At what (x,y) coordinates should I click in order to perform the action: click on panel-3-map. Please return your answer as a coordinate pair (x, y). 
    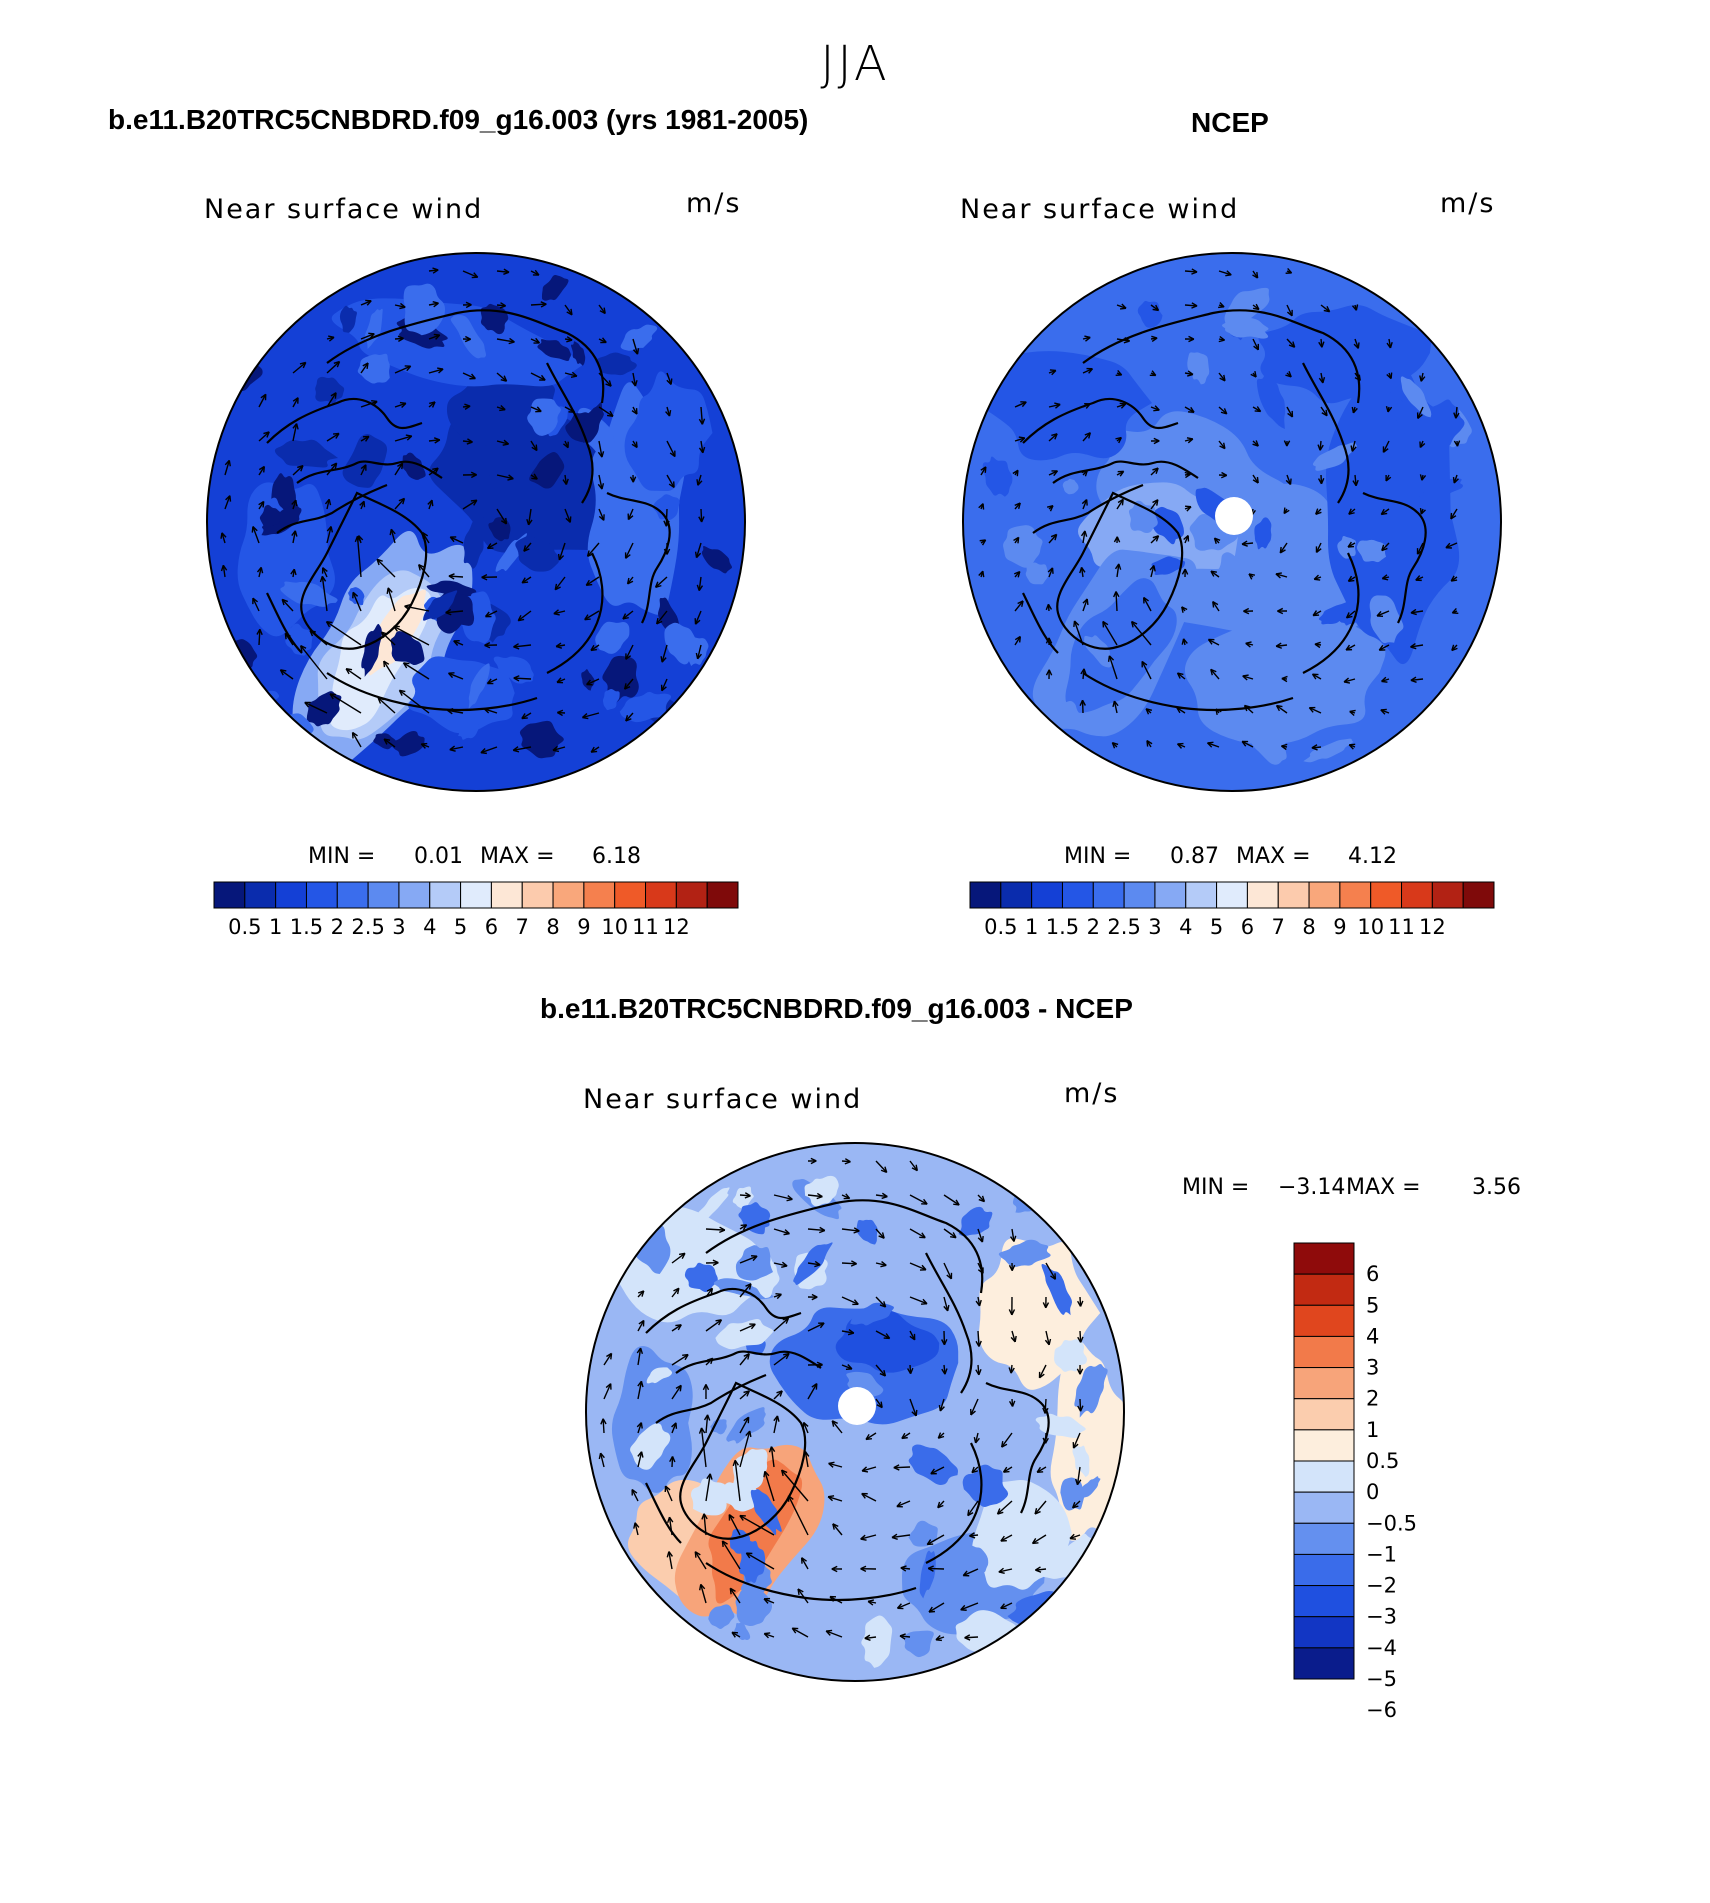
    Looking at the image, I should click on (855, 1412).